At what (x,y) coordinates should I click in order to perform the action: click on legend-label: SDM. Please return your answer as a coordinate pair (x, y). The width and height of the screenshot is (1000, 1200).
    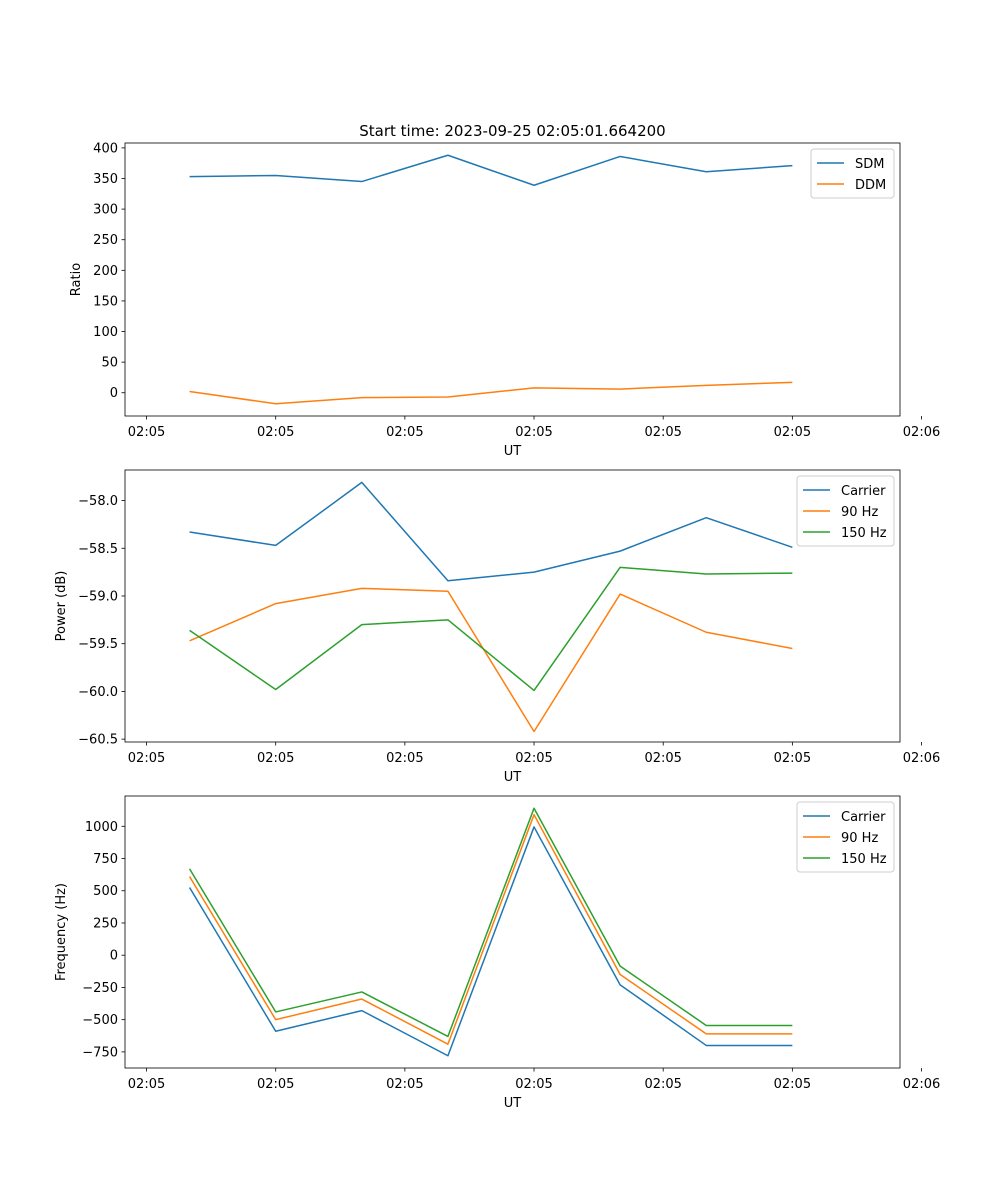
    Looking at the image, I should click on (869, 164).